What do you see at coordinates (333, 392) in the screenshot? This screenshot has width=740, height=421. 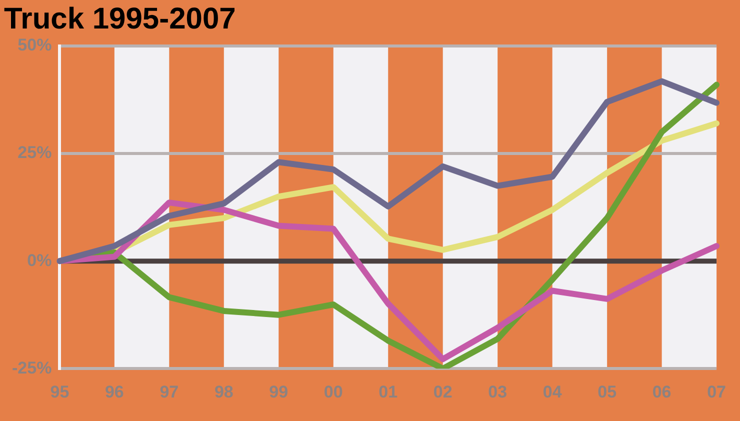 I see `x-tick-label: 00` at bounding box center [333, 392].